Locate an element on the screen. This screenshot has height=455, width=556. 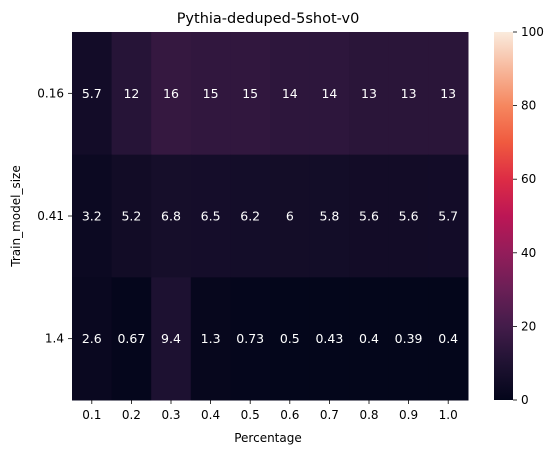
cell-value-label: 2.6 is located at coordinates (92, 338).